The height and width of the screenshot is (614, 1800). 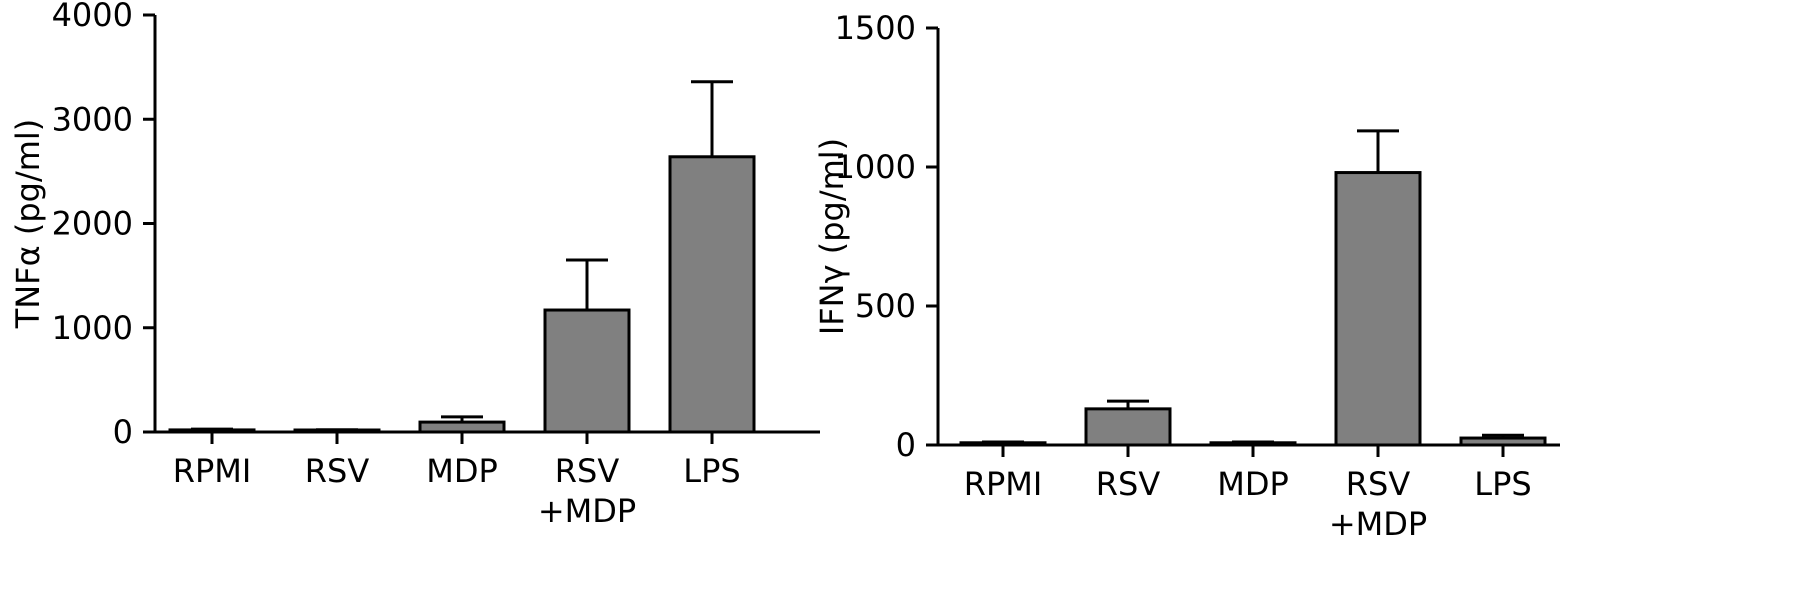 I want to click on y-tick-label: 4000, so click(x=92, y=17).